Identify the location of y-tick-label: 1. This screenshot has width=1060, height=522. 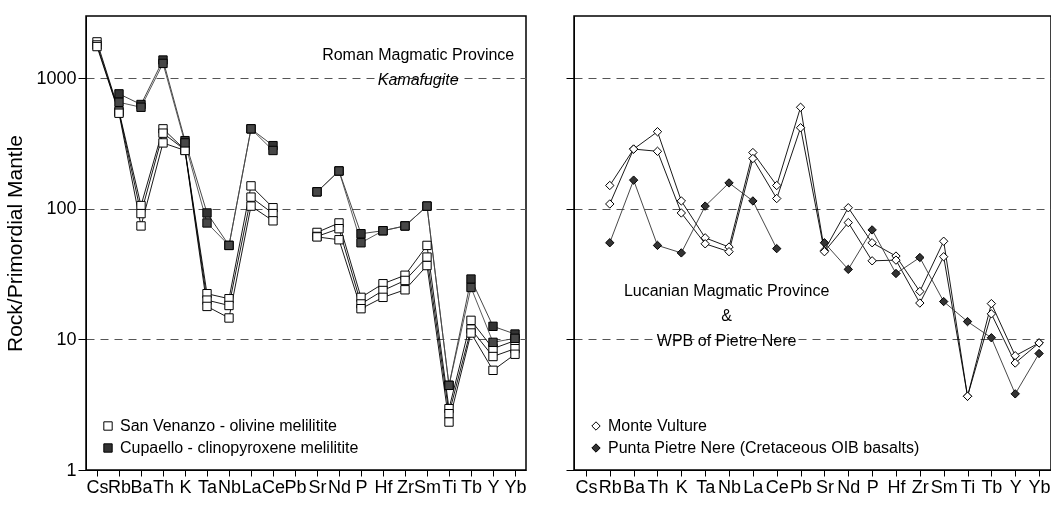
(71, 469).